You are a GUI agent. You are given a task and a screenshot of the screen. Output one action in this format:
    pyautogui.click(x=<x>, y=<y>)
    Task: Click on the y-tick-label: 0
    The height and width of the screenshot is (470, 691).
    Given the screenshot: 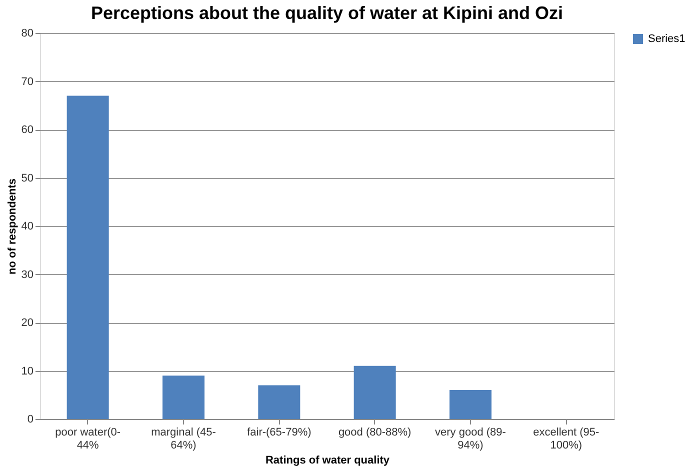 What is the action you would take?
    pyautogui.click(x=30, y=420)
    